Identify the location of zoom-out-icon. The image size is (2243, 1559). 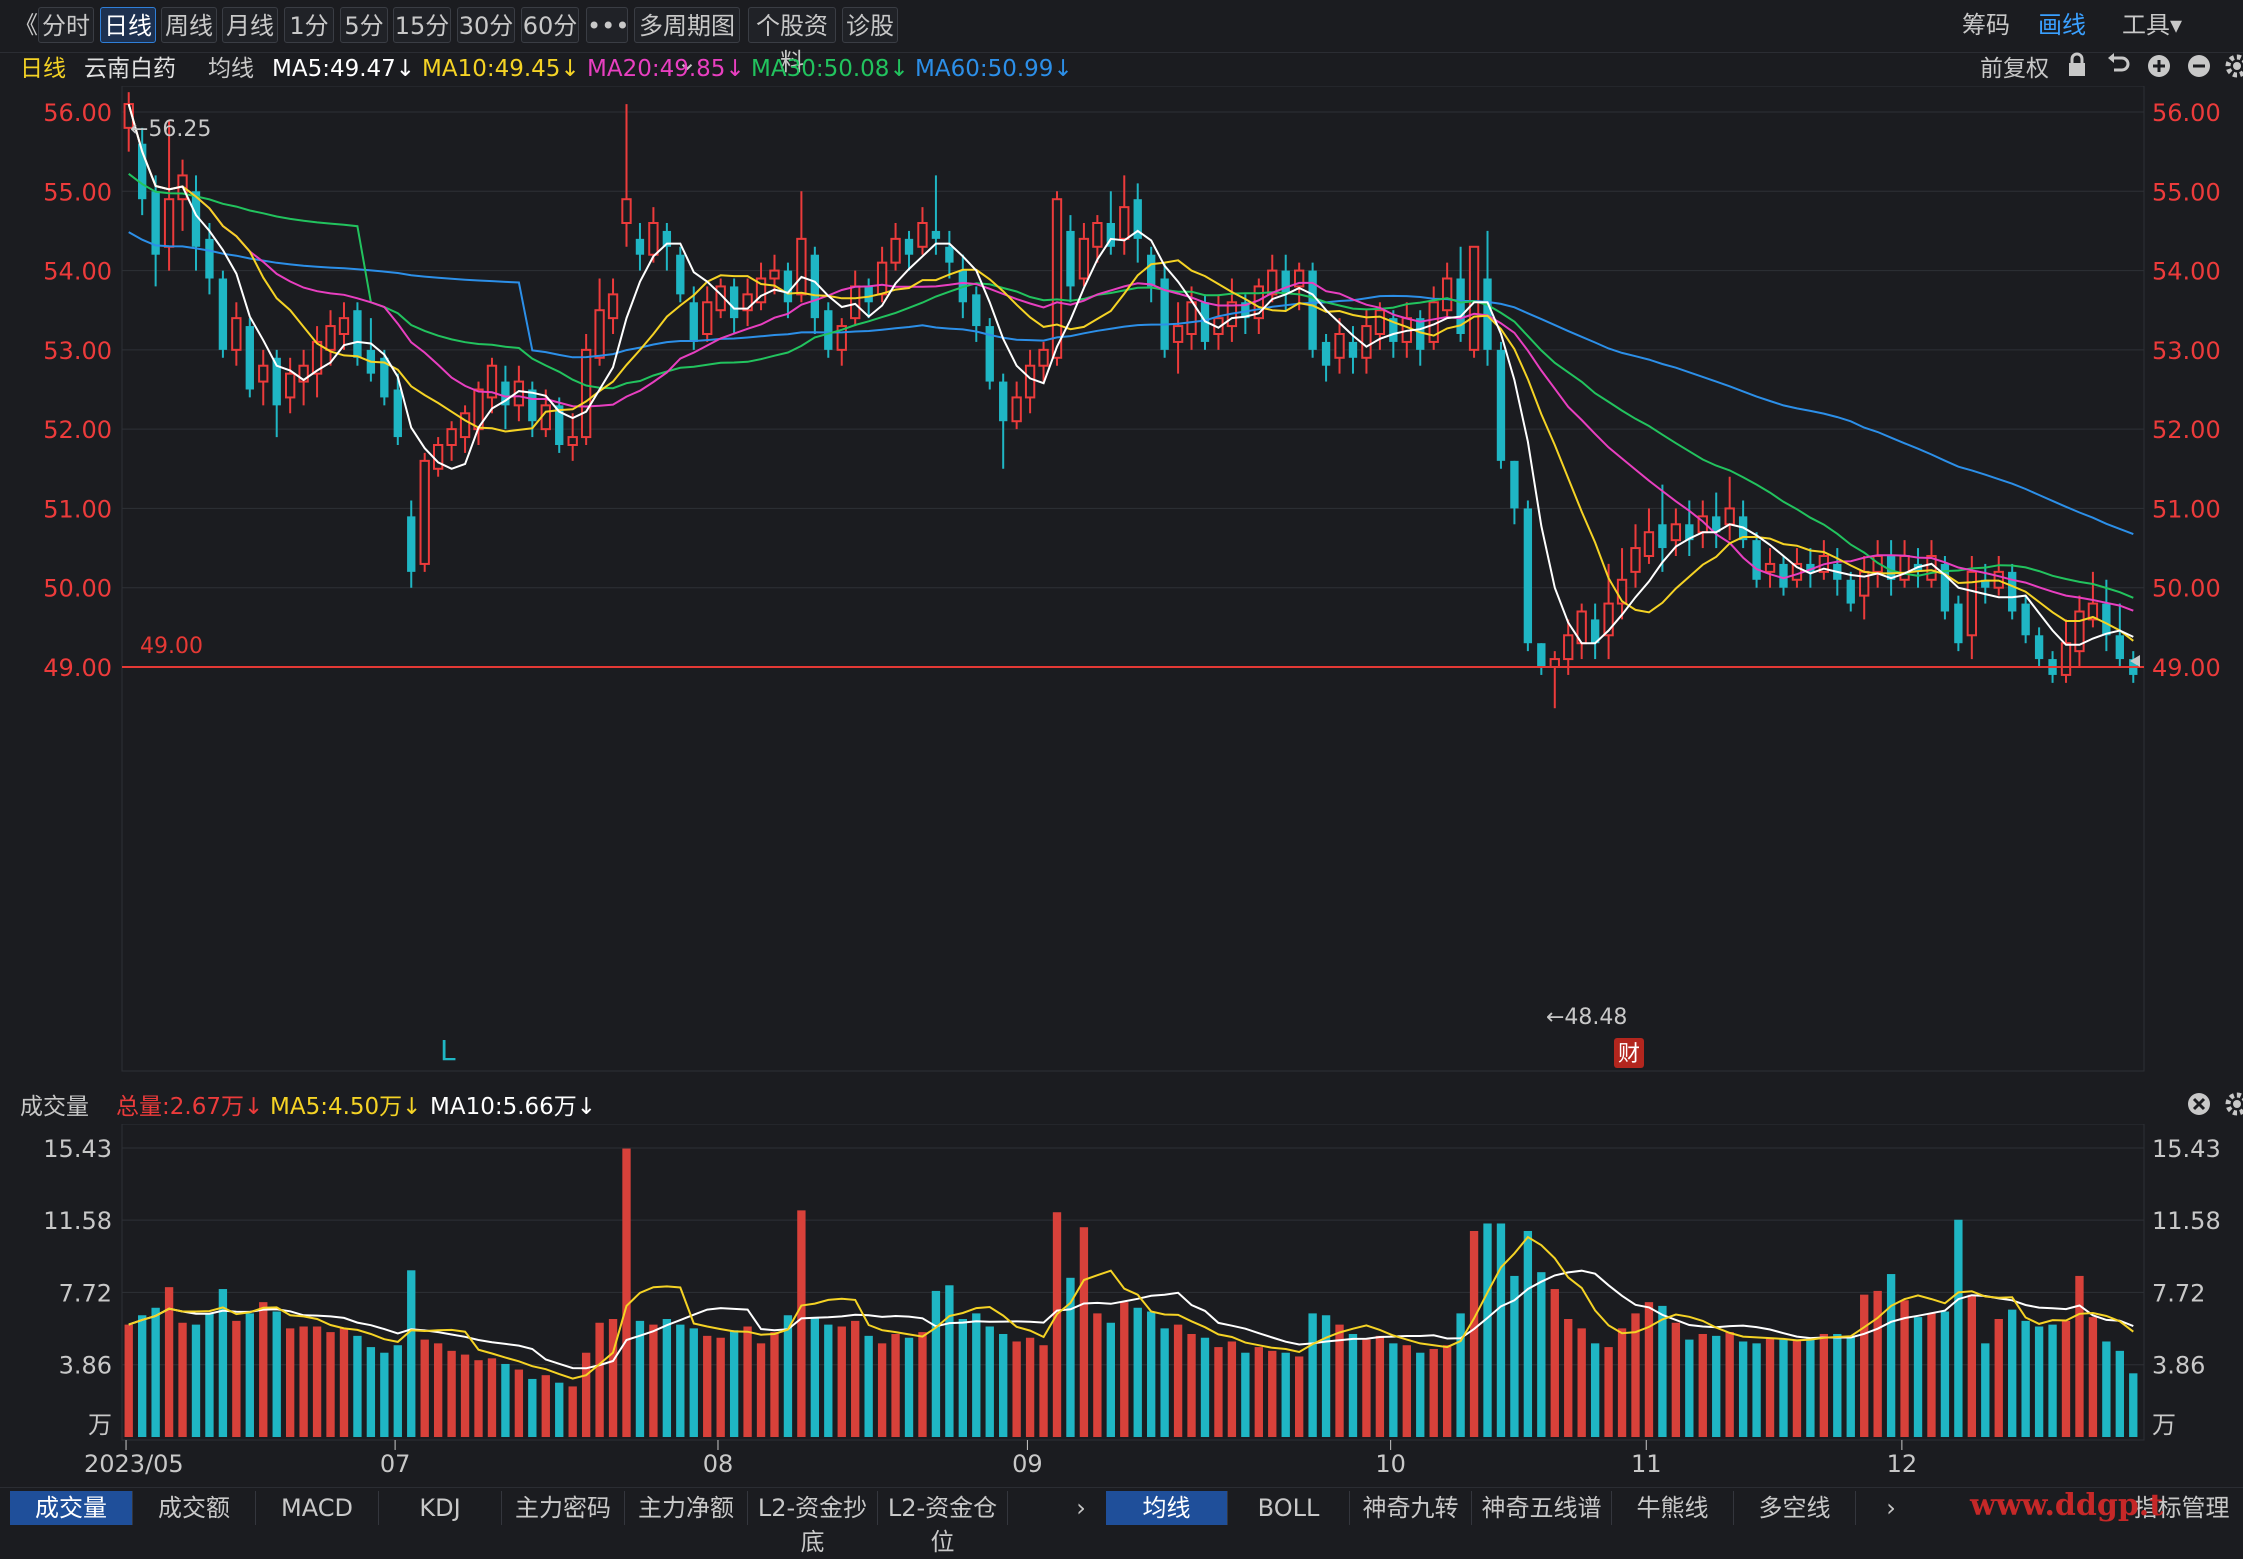
(2199, 70).